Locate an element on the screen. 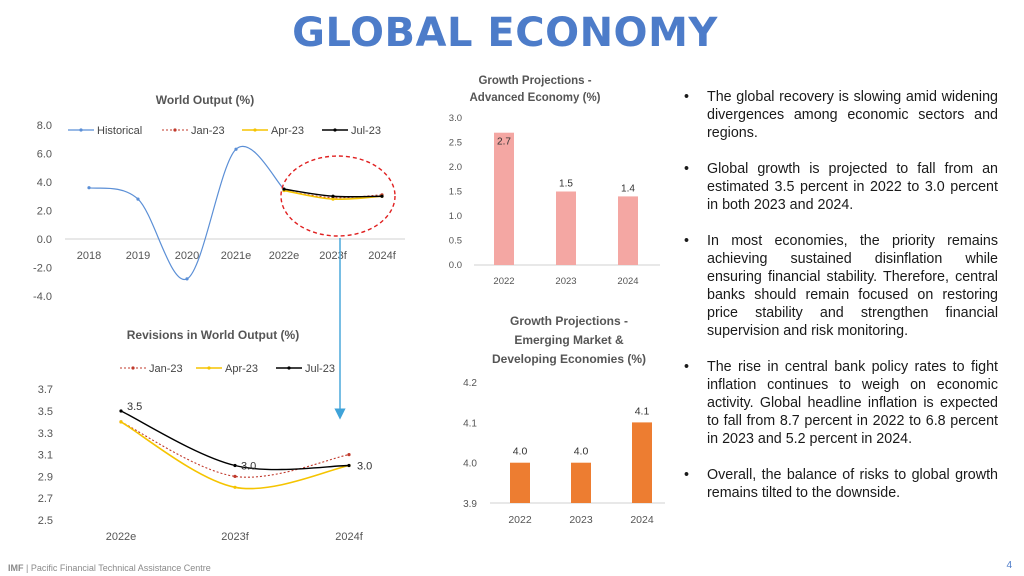 The height and width of the screenshot is (576, 1024). y-tick-label: 3.1 is located at coordinates (45, 456).